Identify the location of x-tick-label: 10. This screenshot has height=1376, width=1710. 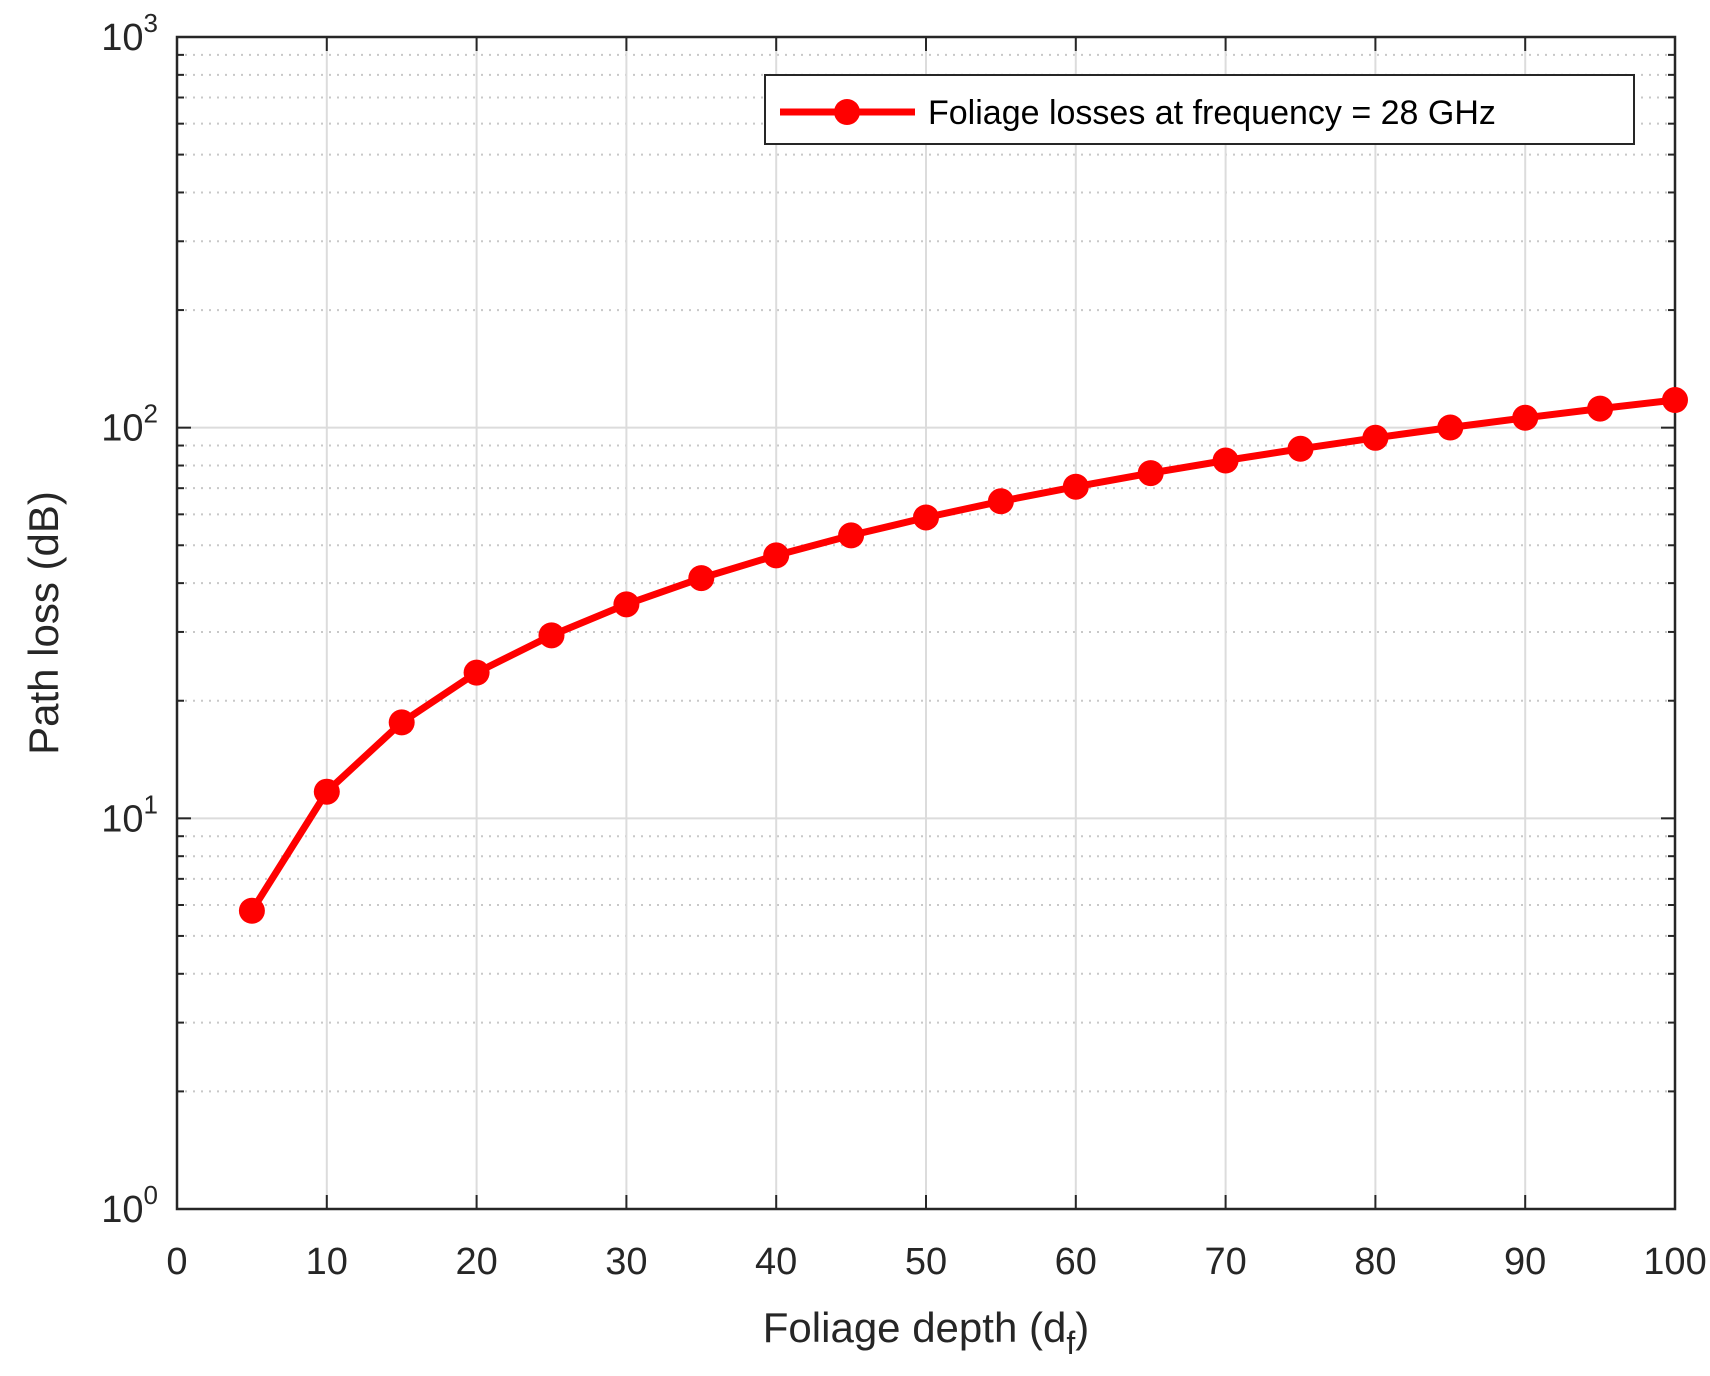
(327, 1262).